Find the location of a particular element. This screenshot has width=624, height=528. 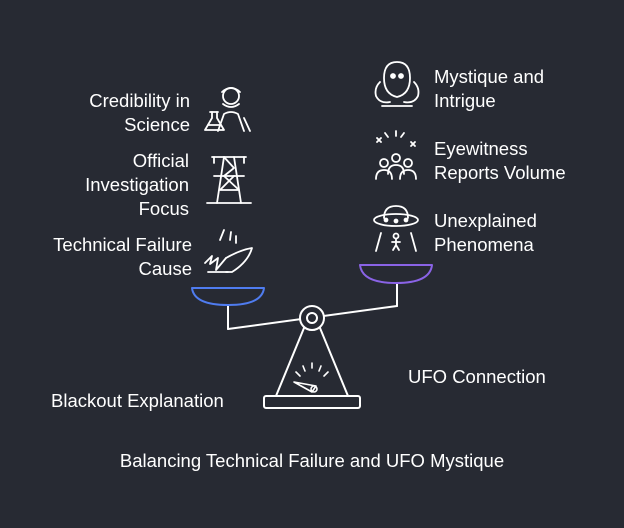

label-line: Technical Failure is located at coordinates (122, 244).